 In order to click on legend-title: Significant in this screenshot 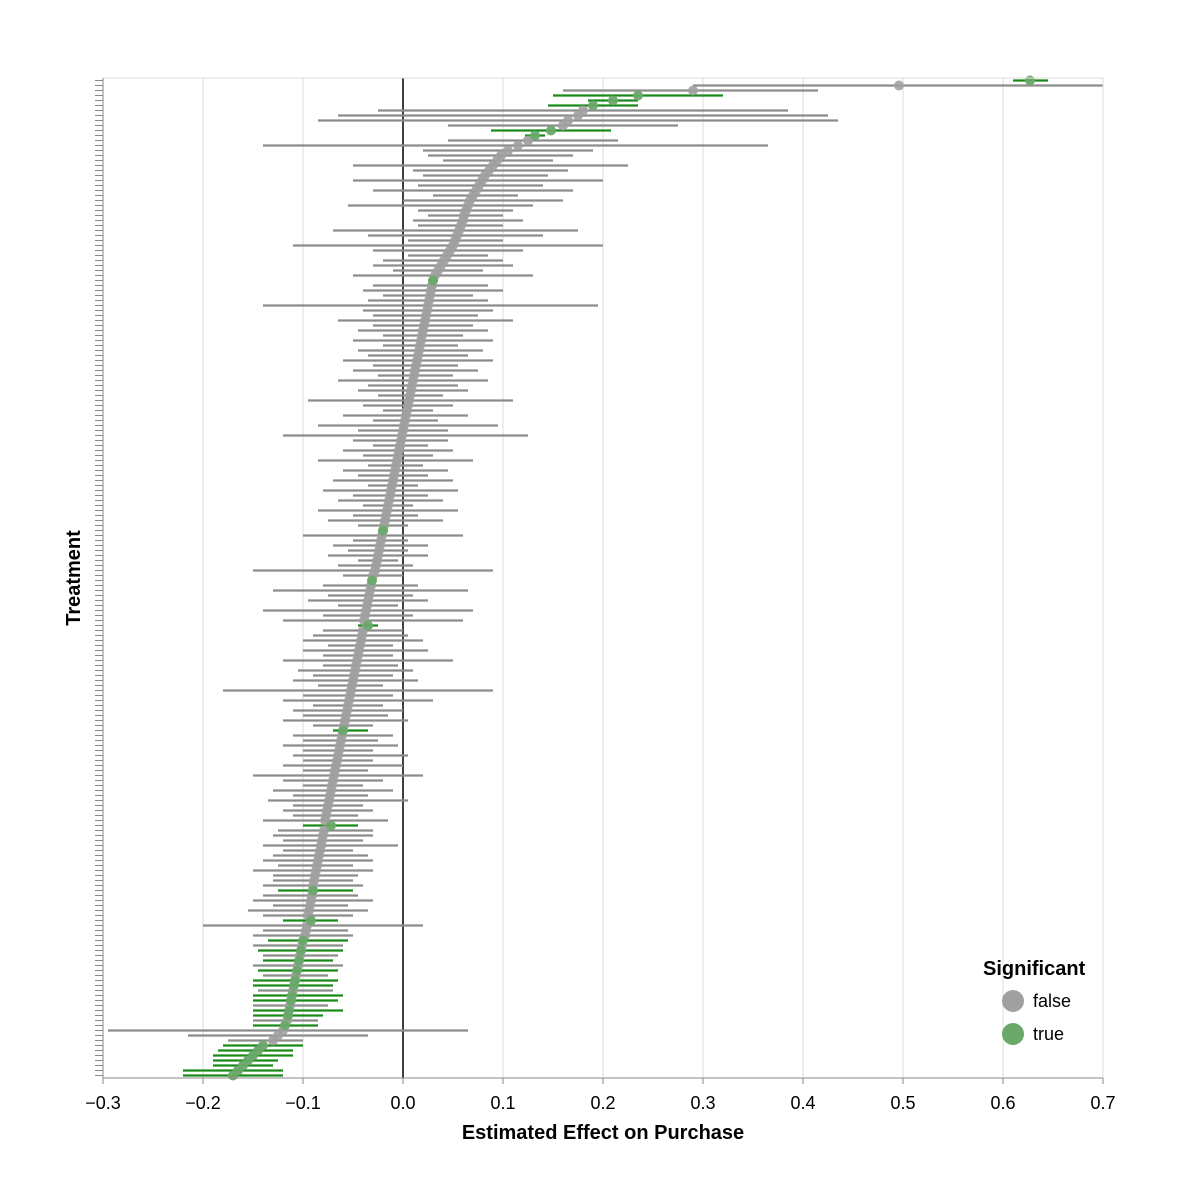, I will do `click(1034, 969)`.